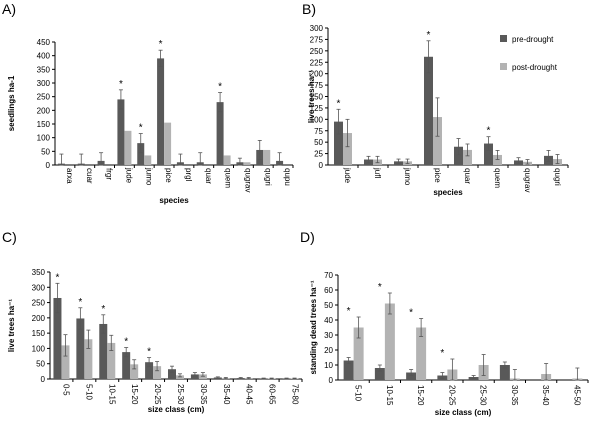  I want to click on panel-label: C), so click(9, 237).